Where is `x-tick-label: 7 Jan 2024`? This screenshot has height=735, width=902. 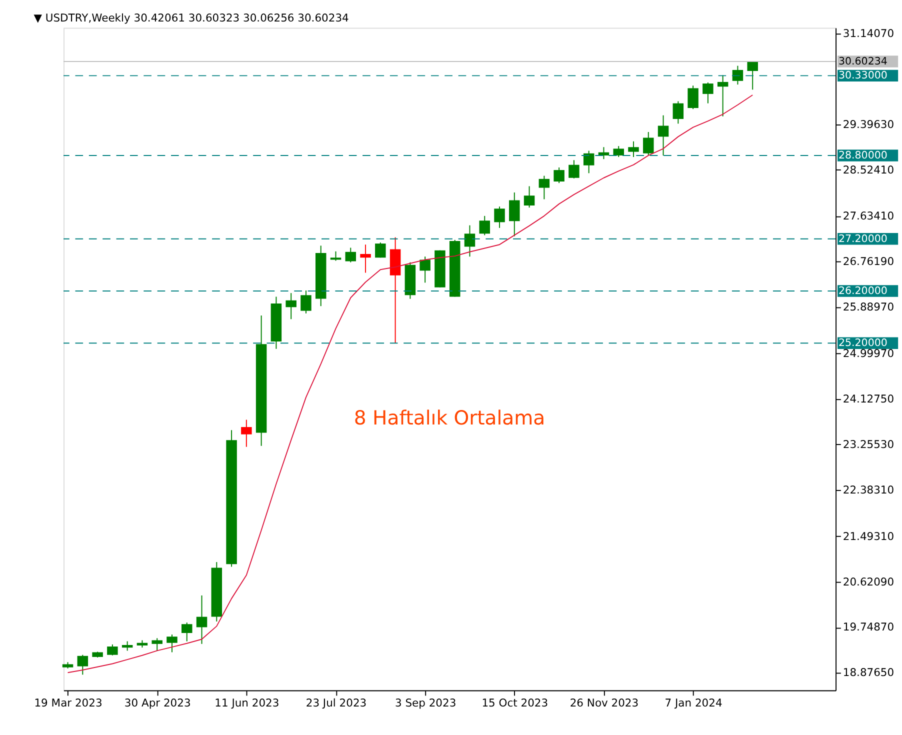 x-tick-label: 7 Jan 2024 is located at coordinates (693, 703).